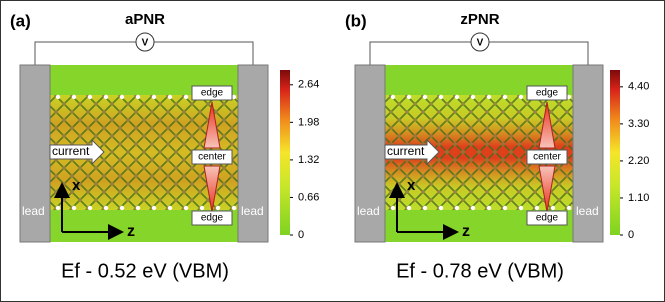 The width and height of the screenshot is (665, 302). Describe the element at coordinates (638, 124) in the screenshot. I see `colorbar-tick-label: 3.30` at that location.